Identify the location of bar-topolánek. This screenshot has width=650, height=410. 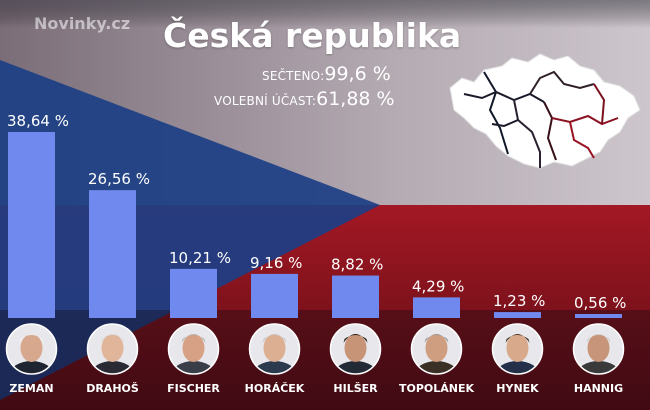
(436, 307).